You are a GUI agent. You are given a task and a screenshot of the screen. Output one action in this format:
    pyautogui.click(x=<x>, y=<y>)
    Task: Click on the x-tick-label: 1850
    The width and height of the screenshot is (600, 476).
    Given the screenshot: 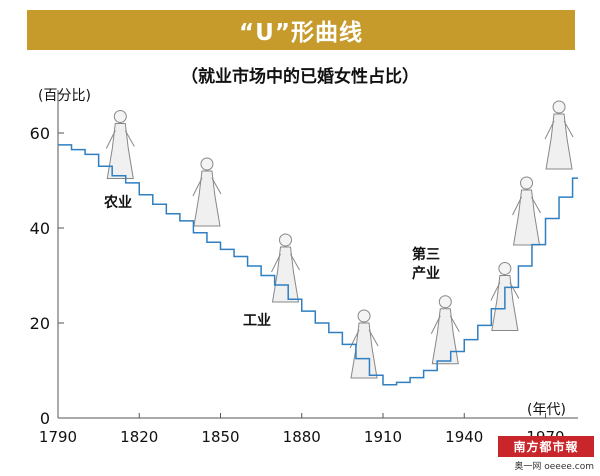 What is the action you would take?
    pyautogui.click(x=220, y=437)
    